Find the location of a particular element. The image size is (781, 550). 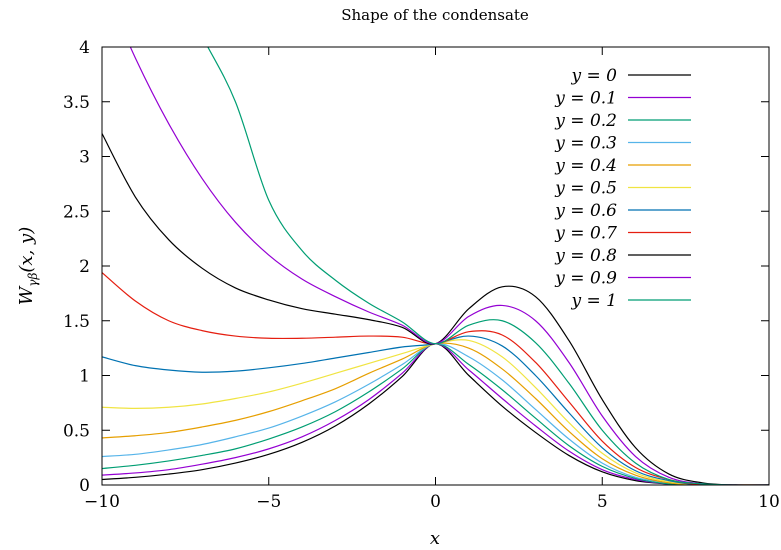

y-tick-label-3: 1.5 is located at coordinates (76, 322).